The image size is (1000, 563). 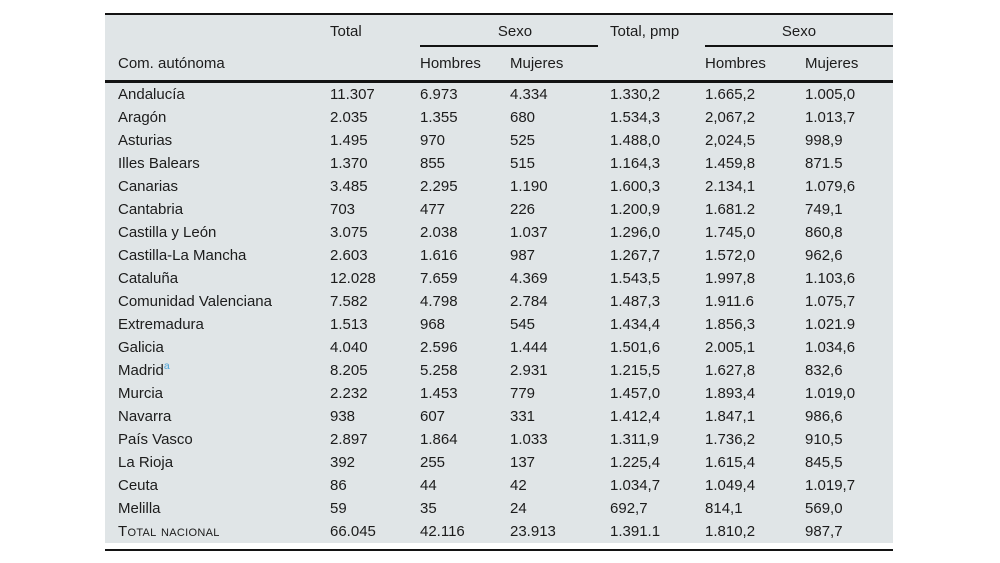 What do you see at coordinates (343, 462) in the screenshot?
I see `value-cell: 392` at bounding box center [343, 462].